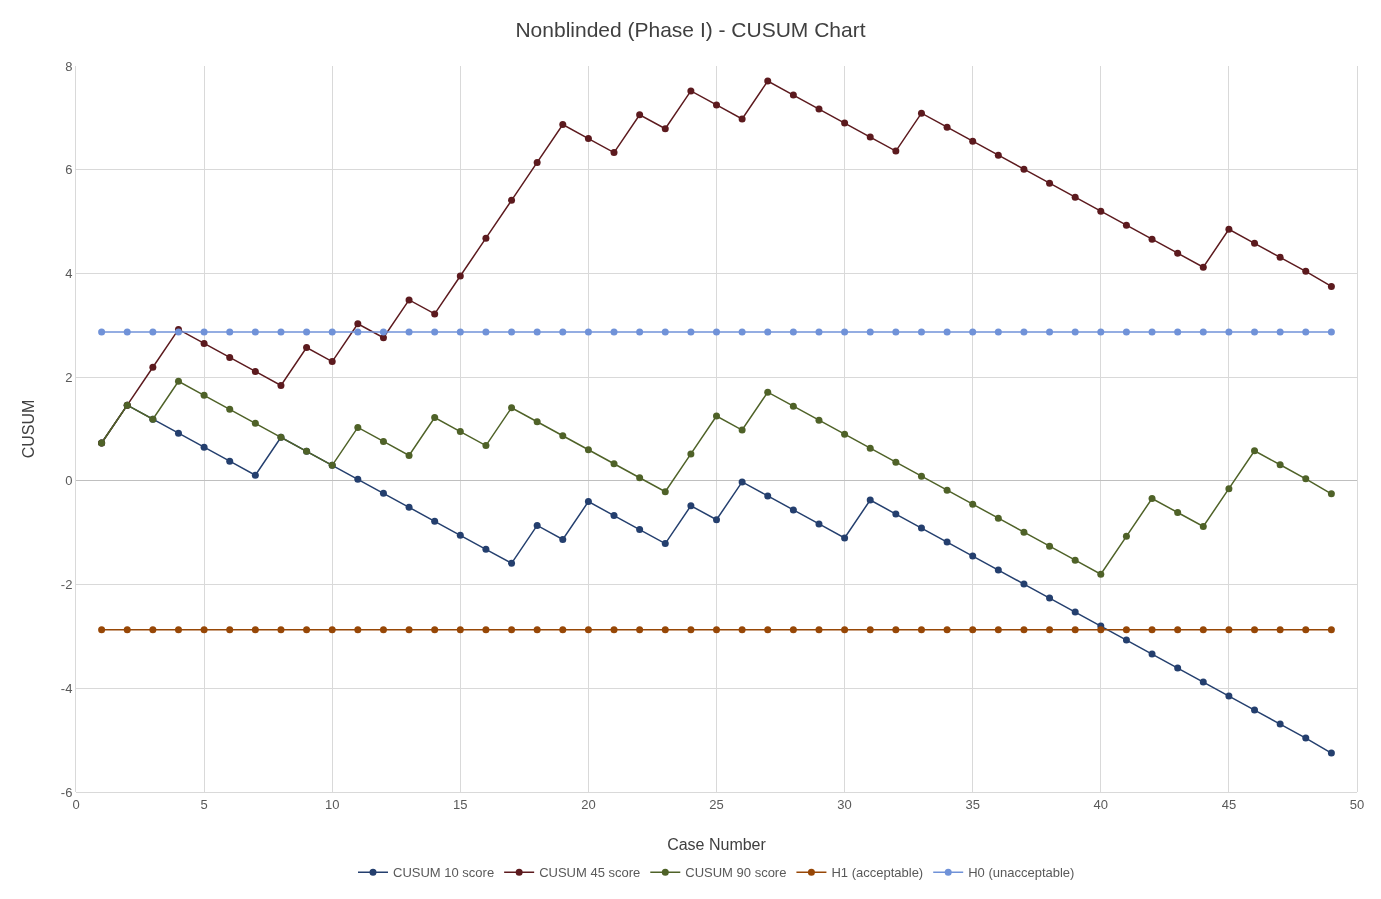  I want to click on x-tick-label: 10, so click(332, 804).